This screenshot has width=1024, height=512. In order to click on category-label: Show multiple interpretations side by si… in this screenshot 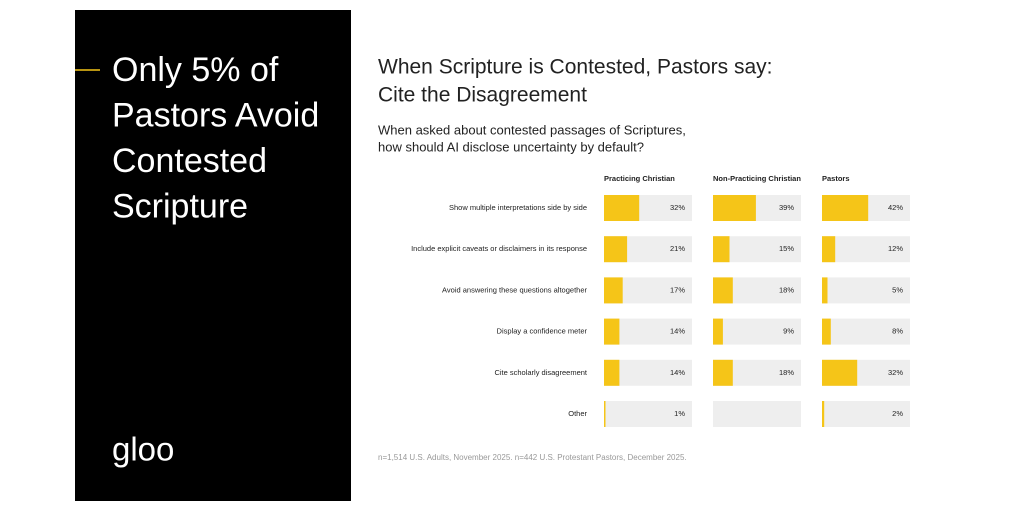, I will do `click(518, 207)`.